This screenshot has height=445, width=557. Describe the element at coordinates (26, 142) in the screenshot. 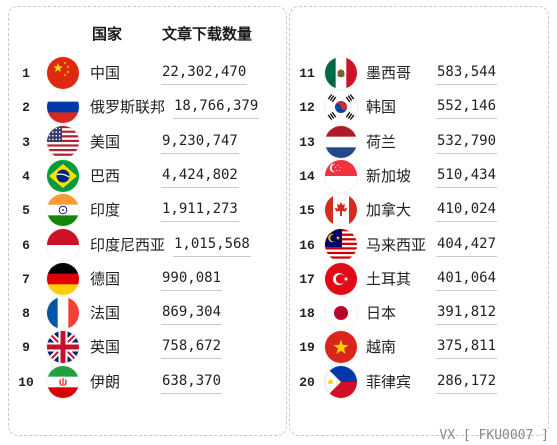

I see `rank-number: 3` at that location.